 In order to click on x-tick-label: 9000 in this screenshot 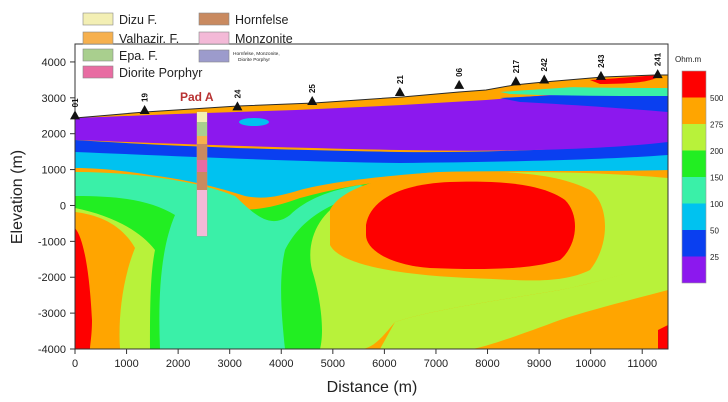, I will do `click(539, 364)`.